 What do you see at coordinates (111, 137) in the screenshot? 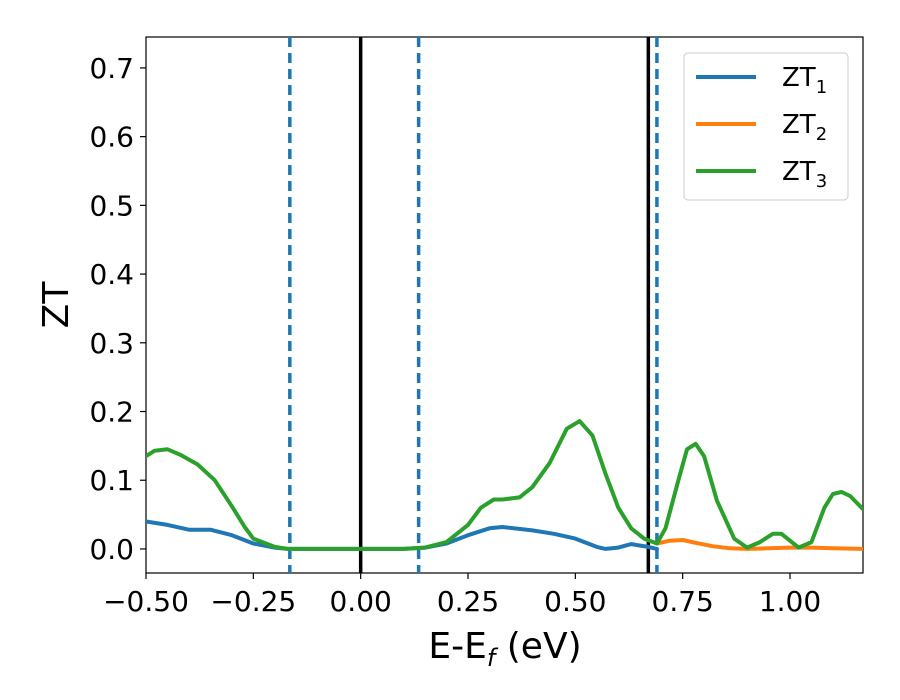
I see `y-tick-label: 0.6` at bounding box center [111, 137].